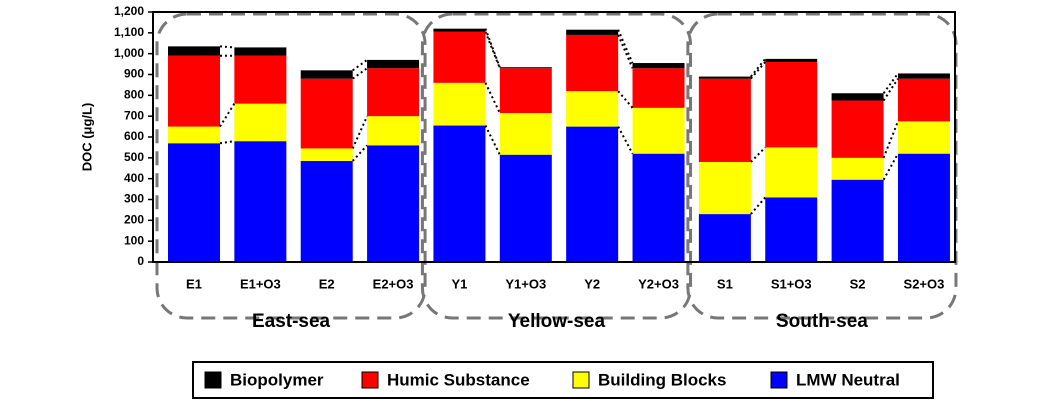 This screenshot has height=419, width=1042. What do you see at coordinates (134, 136) in the screenshot?
I see `y-tick-label: 600` at bounding box center [134, 136].